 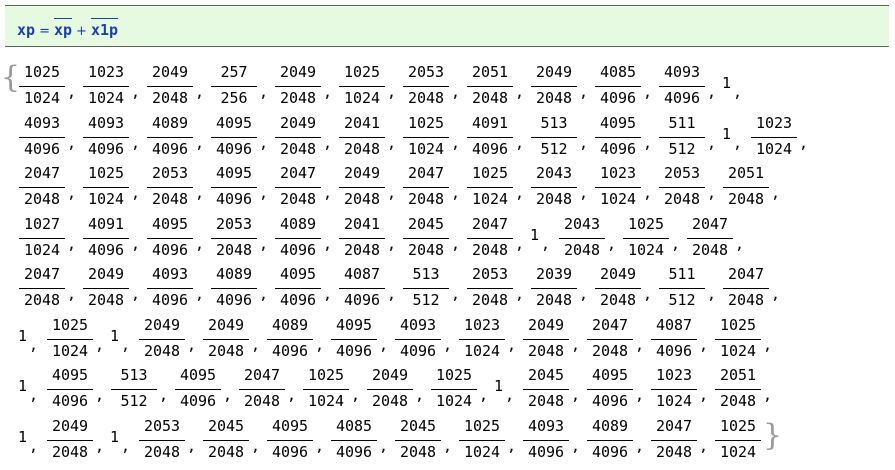 What do you see at coordinates (134, 375) in the screenshot?
I see `numerator: 513` at bounding box center [134, 375].